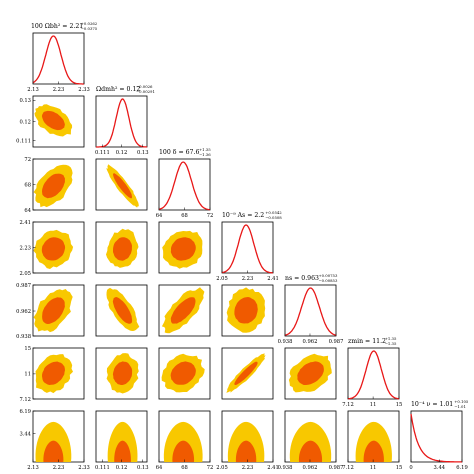 This screenshot has height=474, width=474. I want to click on param-label-ns: ns = 0.963 +0.00753−0.00853, so click(311, 278).